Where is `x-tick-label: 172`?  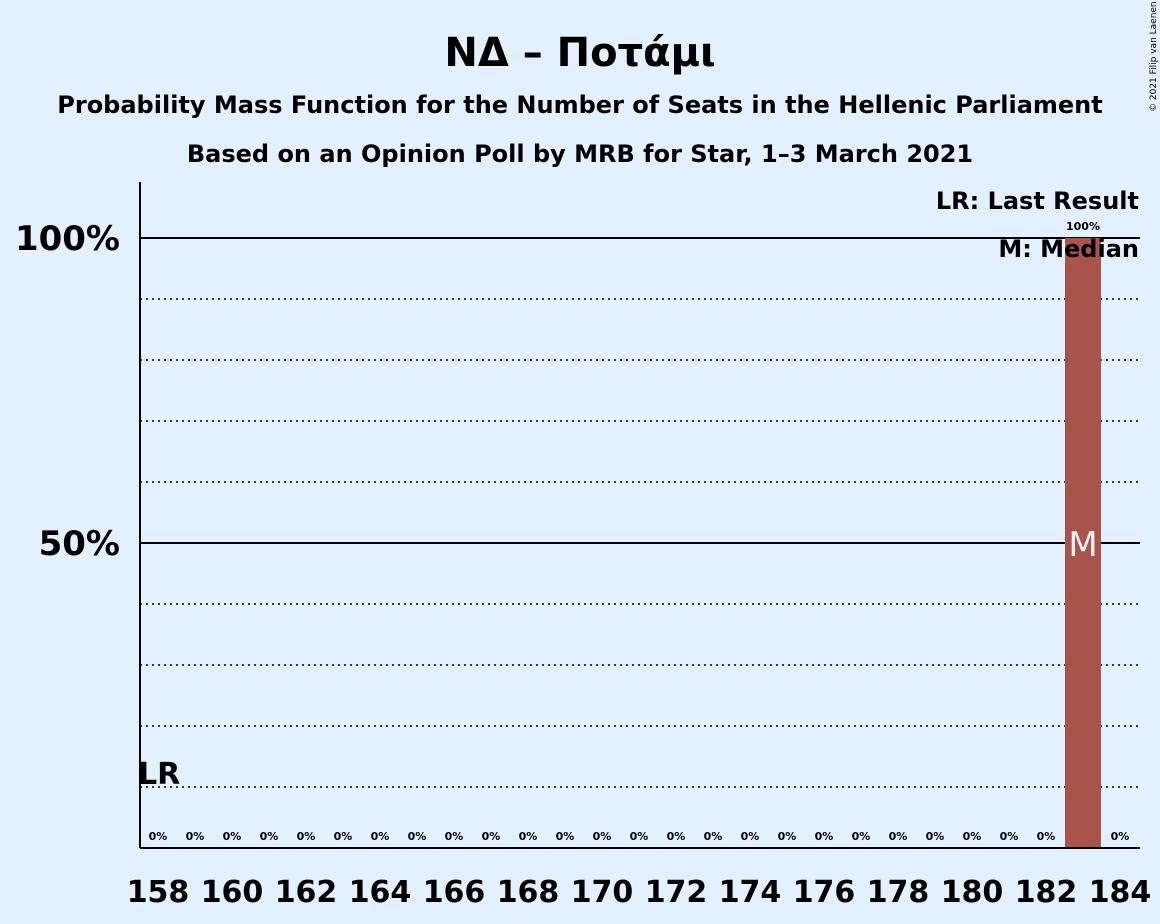 x-tick-label: 172 is located at coordinates (676, 892).